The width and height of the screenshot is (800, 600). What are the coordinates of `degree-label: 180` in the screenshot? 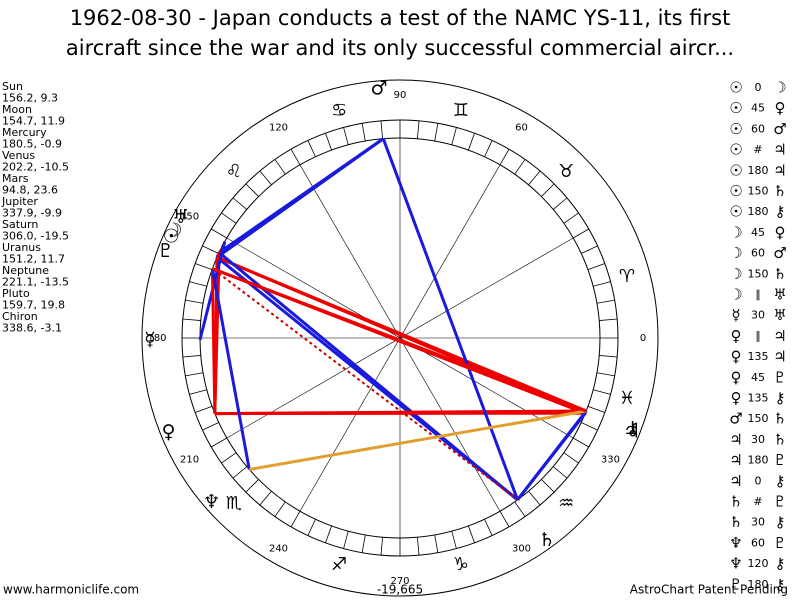 It's located at (156, 338).